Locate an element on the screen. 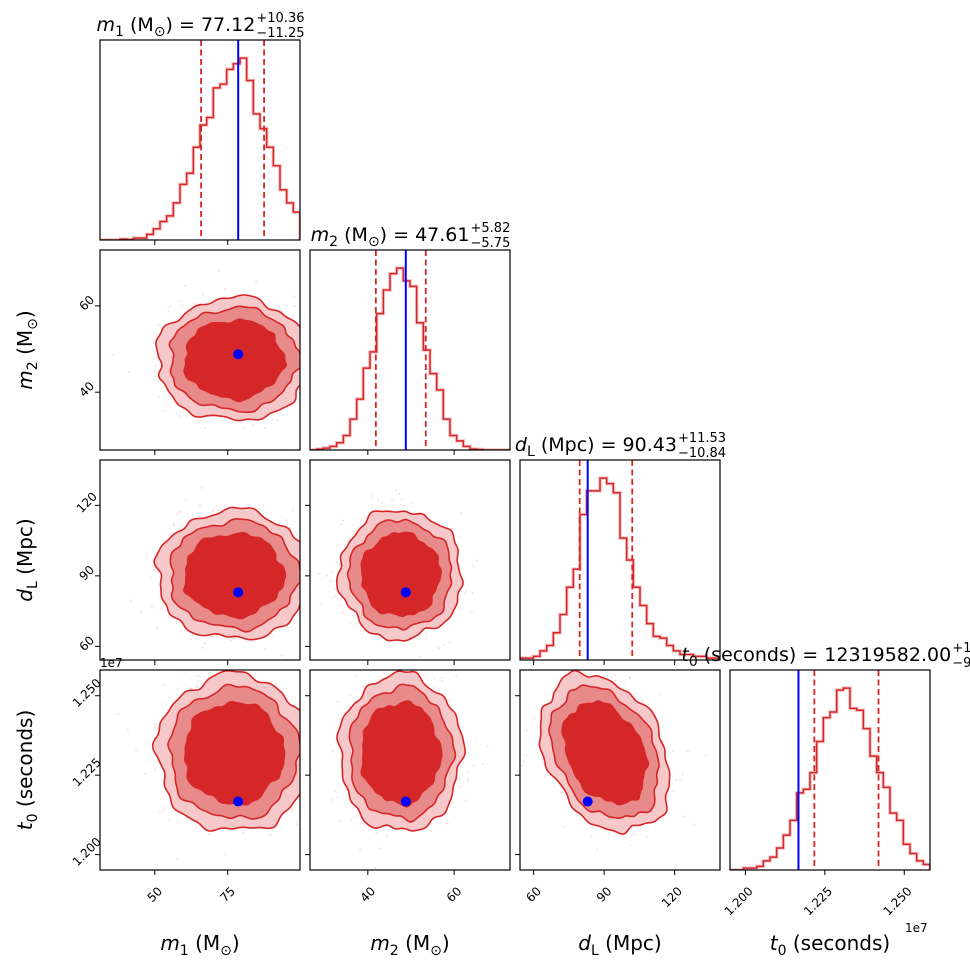 Image resolution: width=970 pixels, height=970 pixels. scatter-panel-m2-t0: 40 60 is located at coordinates (408, 787).